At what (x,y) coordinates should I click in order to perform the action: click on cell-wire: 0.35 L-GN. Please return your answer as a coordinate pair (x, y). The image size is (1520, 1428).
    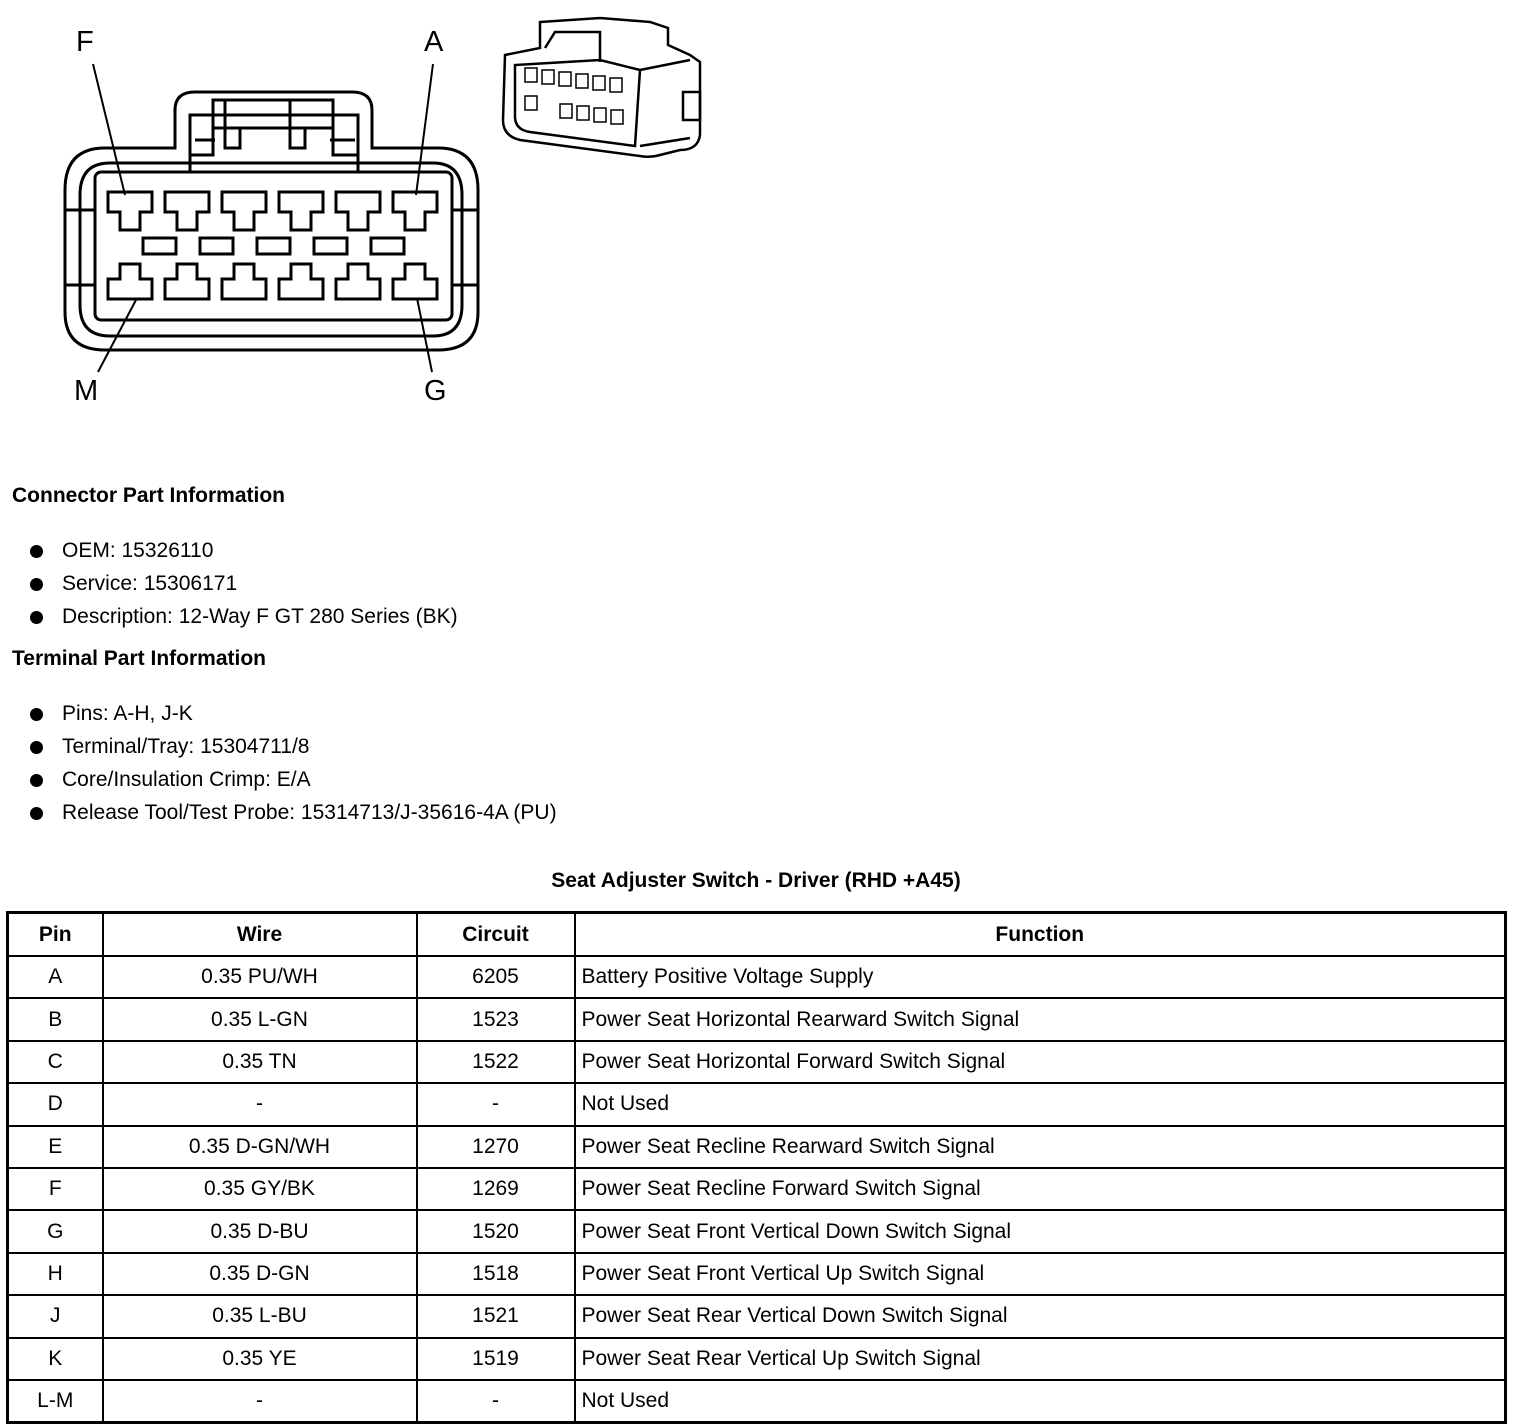
    Looking at the image, I should click on (259, 1019).